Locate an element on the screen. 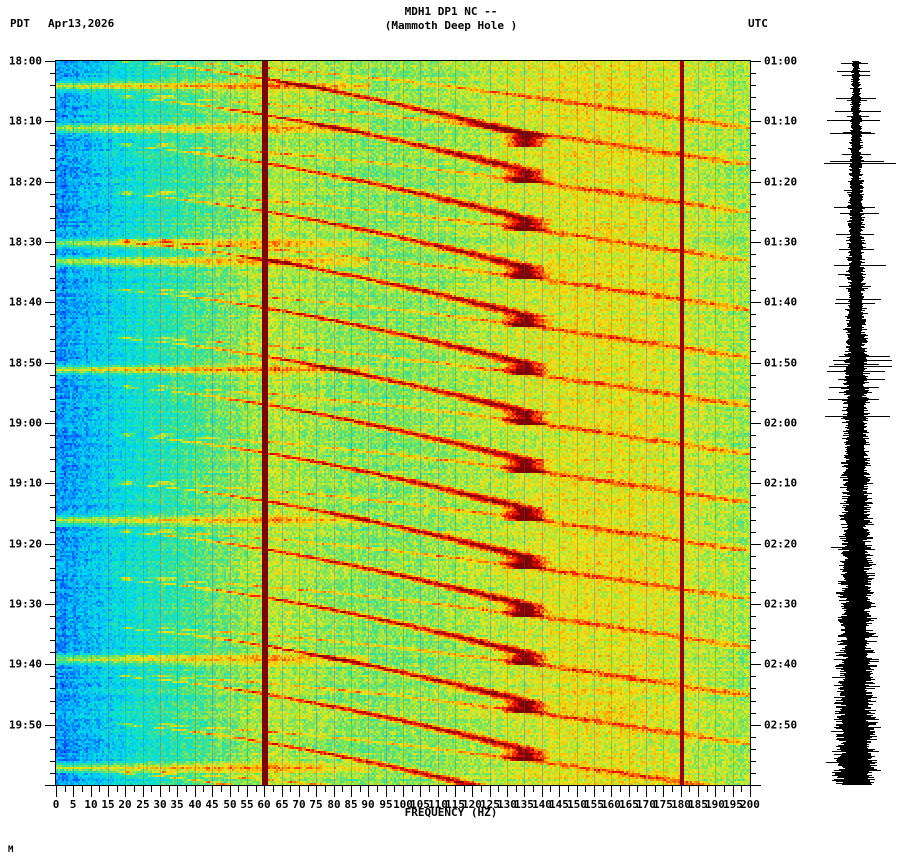 The width and height of the screenshot is (902, 864). frequency-label: 60 is located at coordinates (264, 804).